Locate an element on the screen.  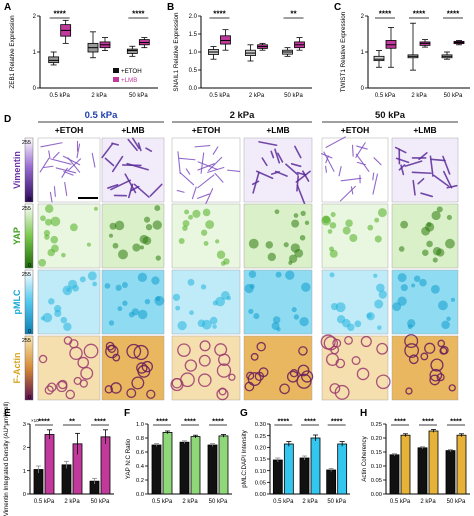
row-label: pMLC is located at coordinates (17, 301).